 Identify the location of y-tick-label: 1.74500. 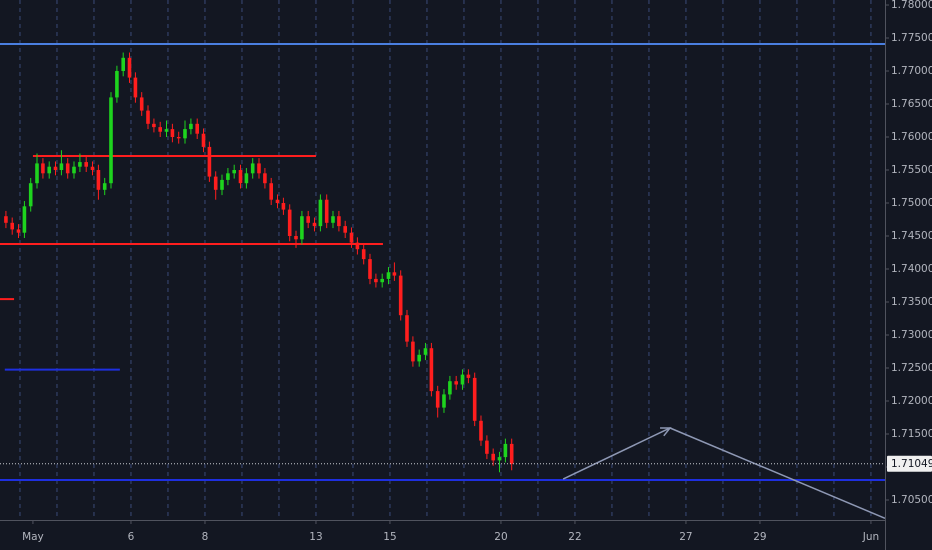
(911, 236).